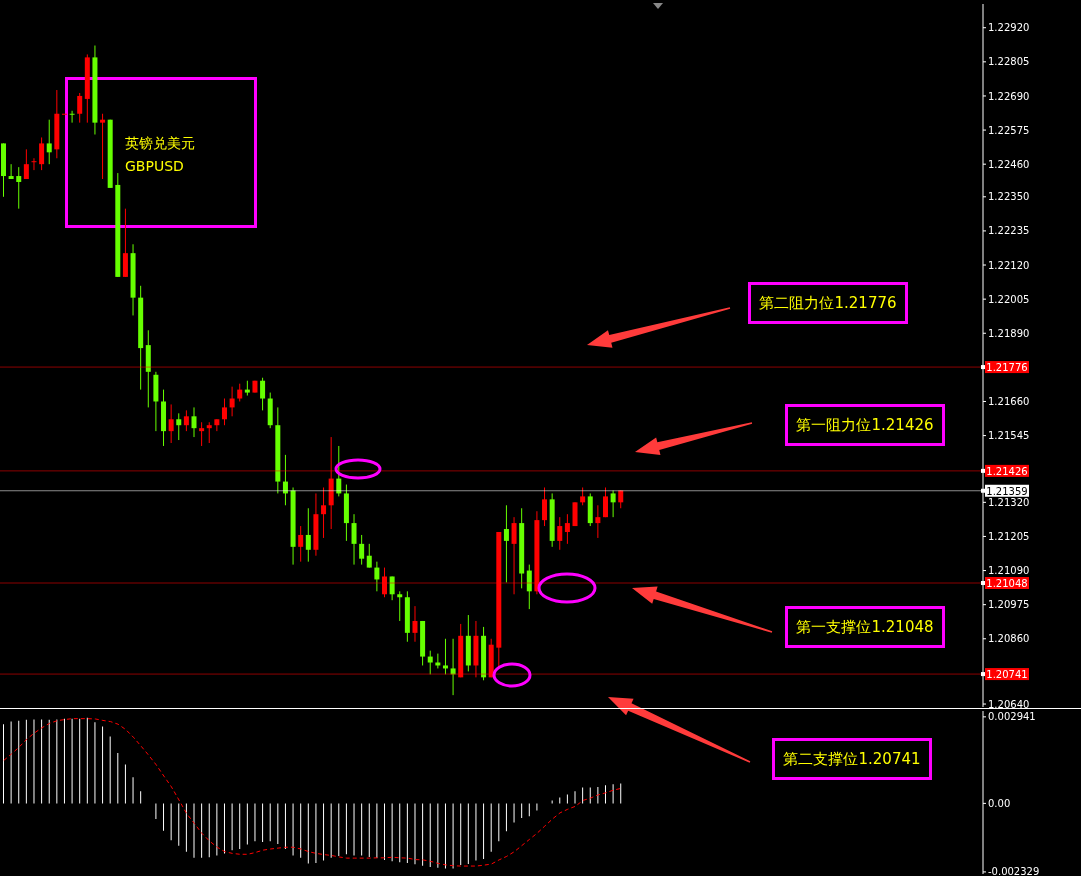  I want to click on y-tick-label: 1.22120, so click(1009, 265).